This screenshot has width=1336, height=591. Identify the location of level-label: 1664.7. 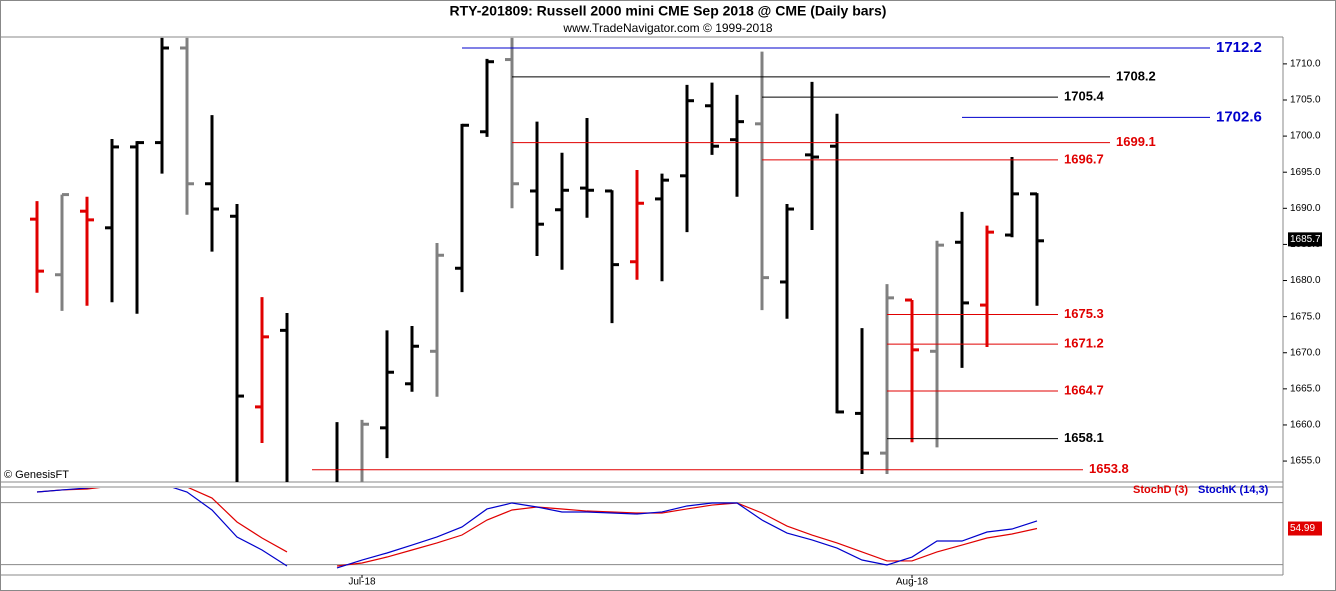
(1084, 389).